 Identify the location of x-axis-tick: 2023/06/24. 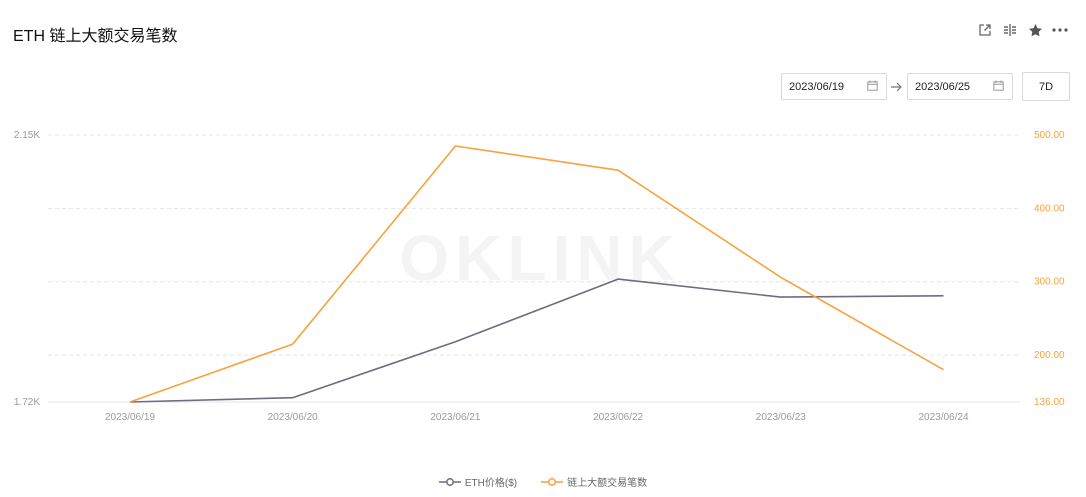
(943, 417).